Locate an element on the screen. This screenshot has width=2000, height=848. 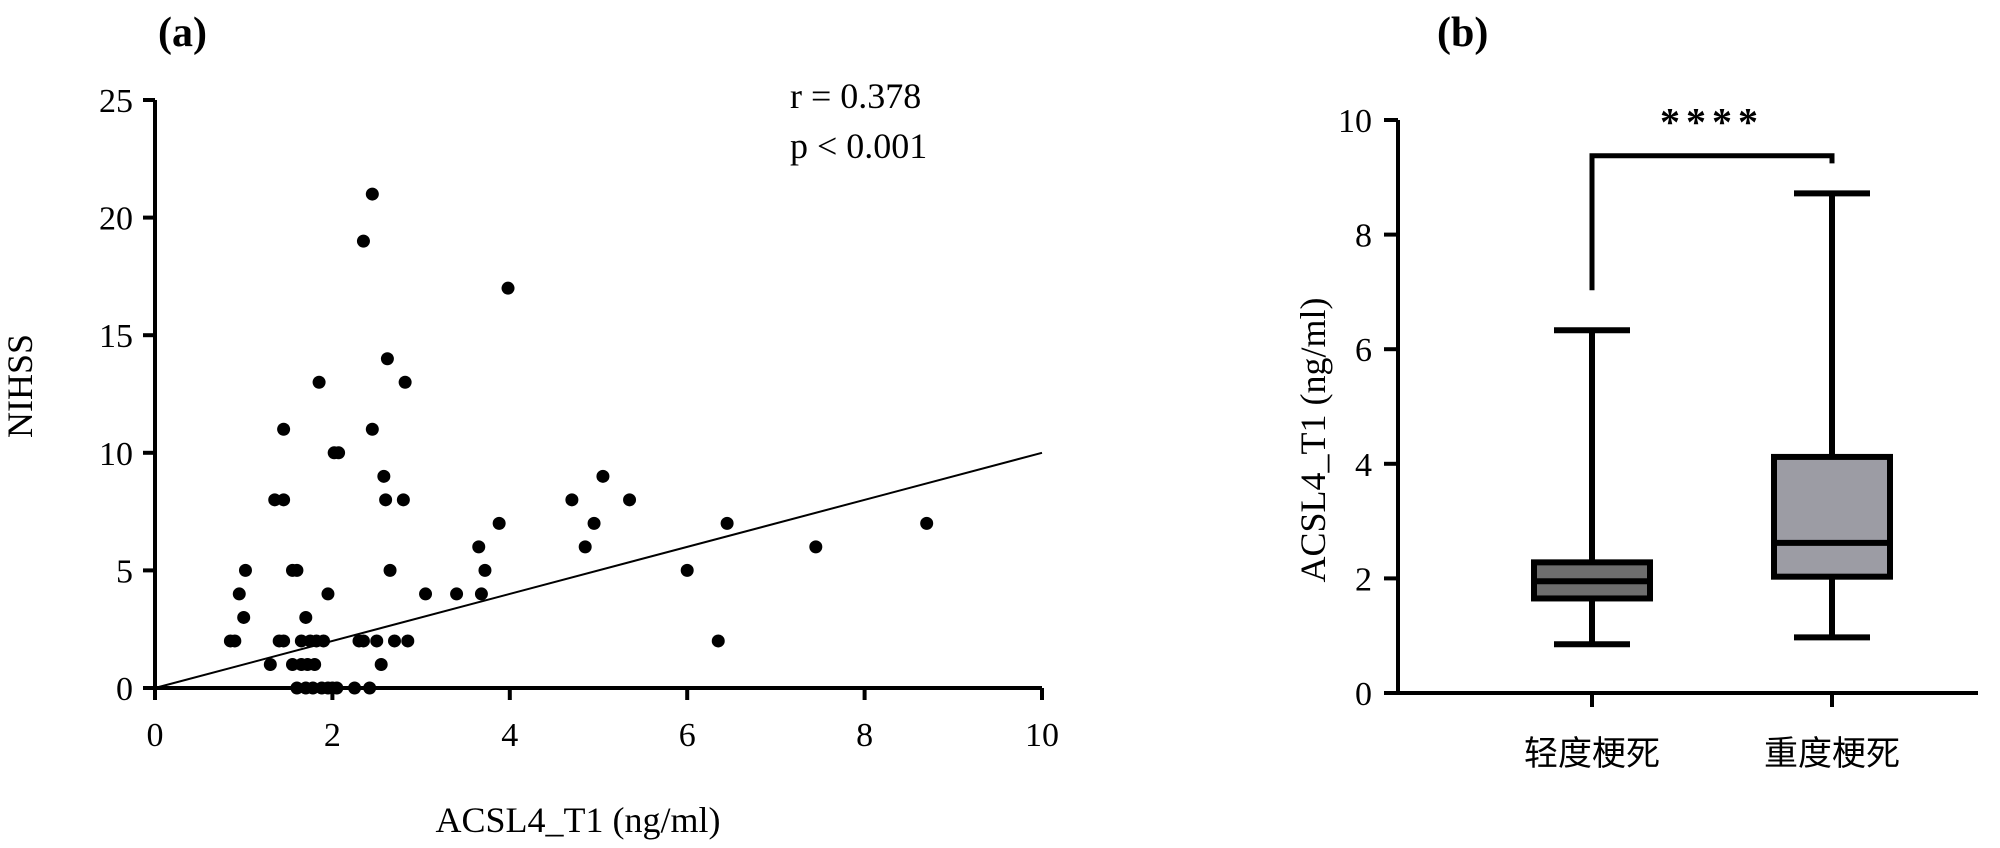
panel-a-label: (a) is located at coordinates (182, 33).